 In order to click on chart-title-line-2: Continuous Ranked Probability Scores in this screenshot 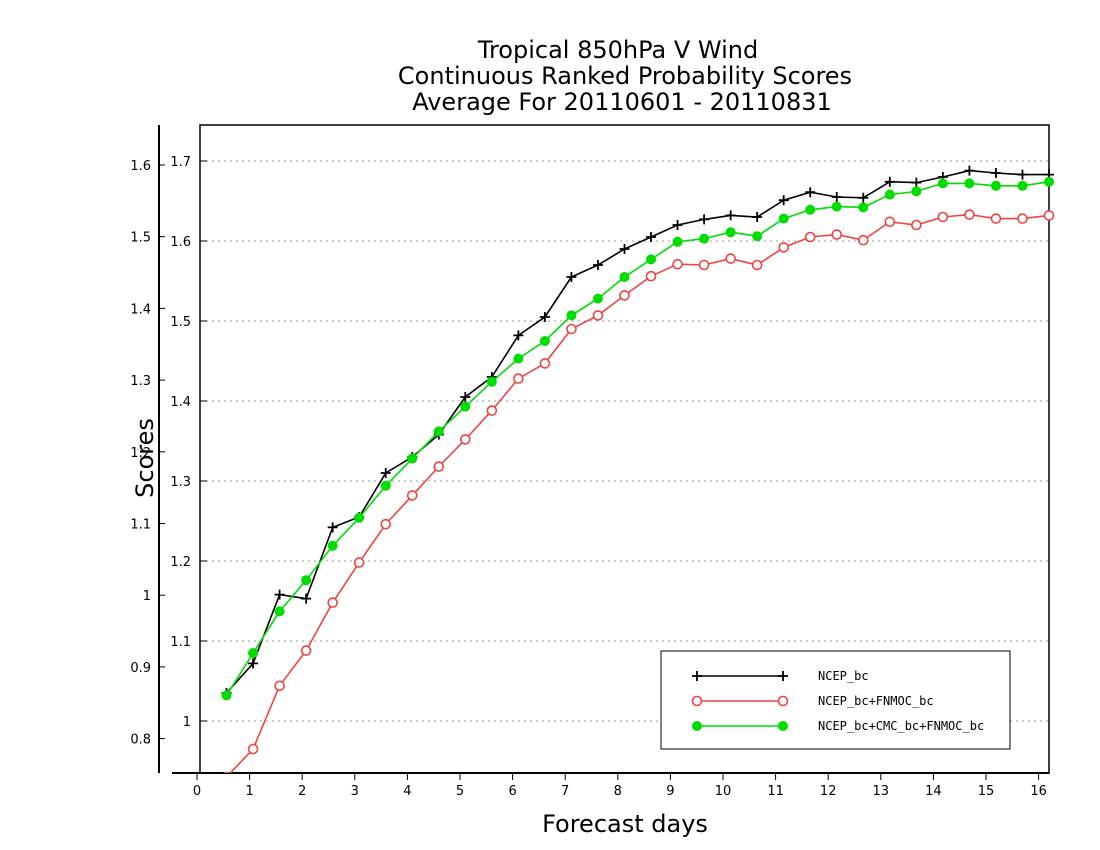, I will do `click(625, 76)`.